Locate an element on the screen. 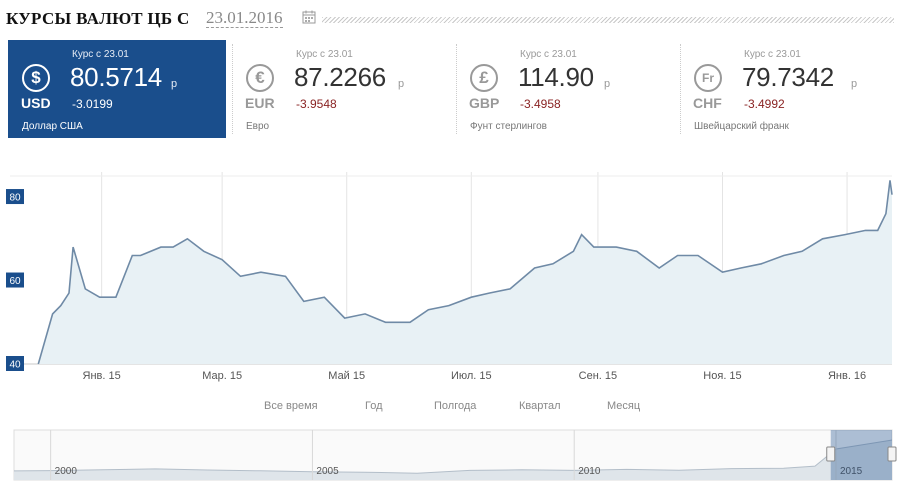 This screenshot has height=490, width=900. rate-value: 114.90 is located at coordinates (556, 77).